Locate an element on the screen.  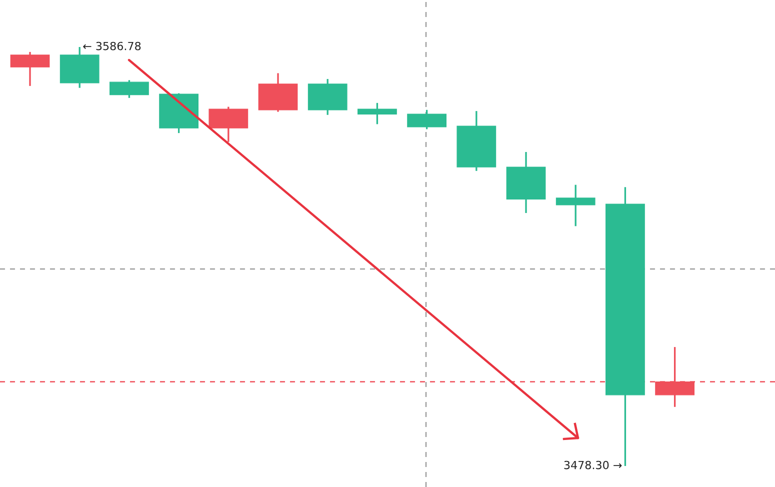
candlestick is located at coordinates (576, 205).